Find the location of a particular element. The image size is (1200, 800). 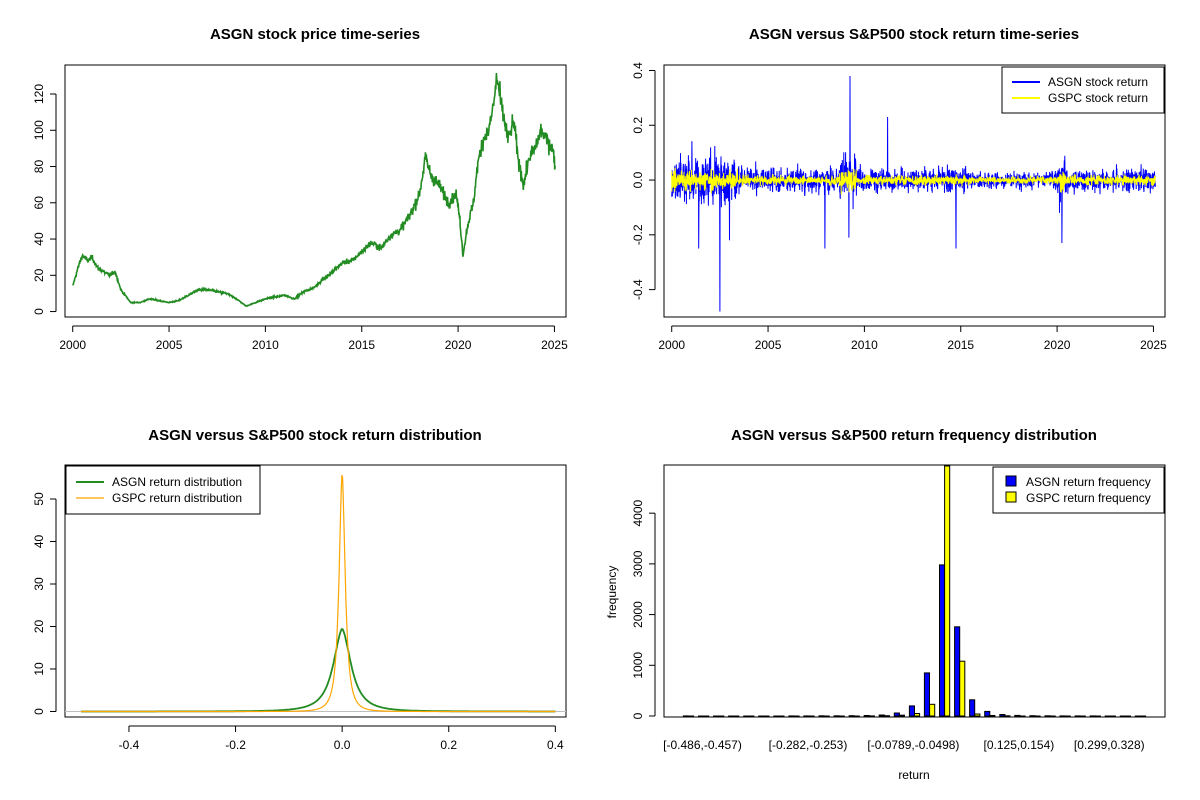

density-legend-box is located at coordinates (163, 490).